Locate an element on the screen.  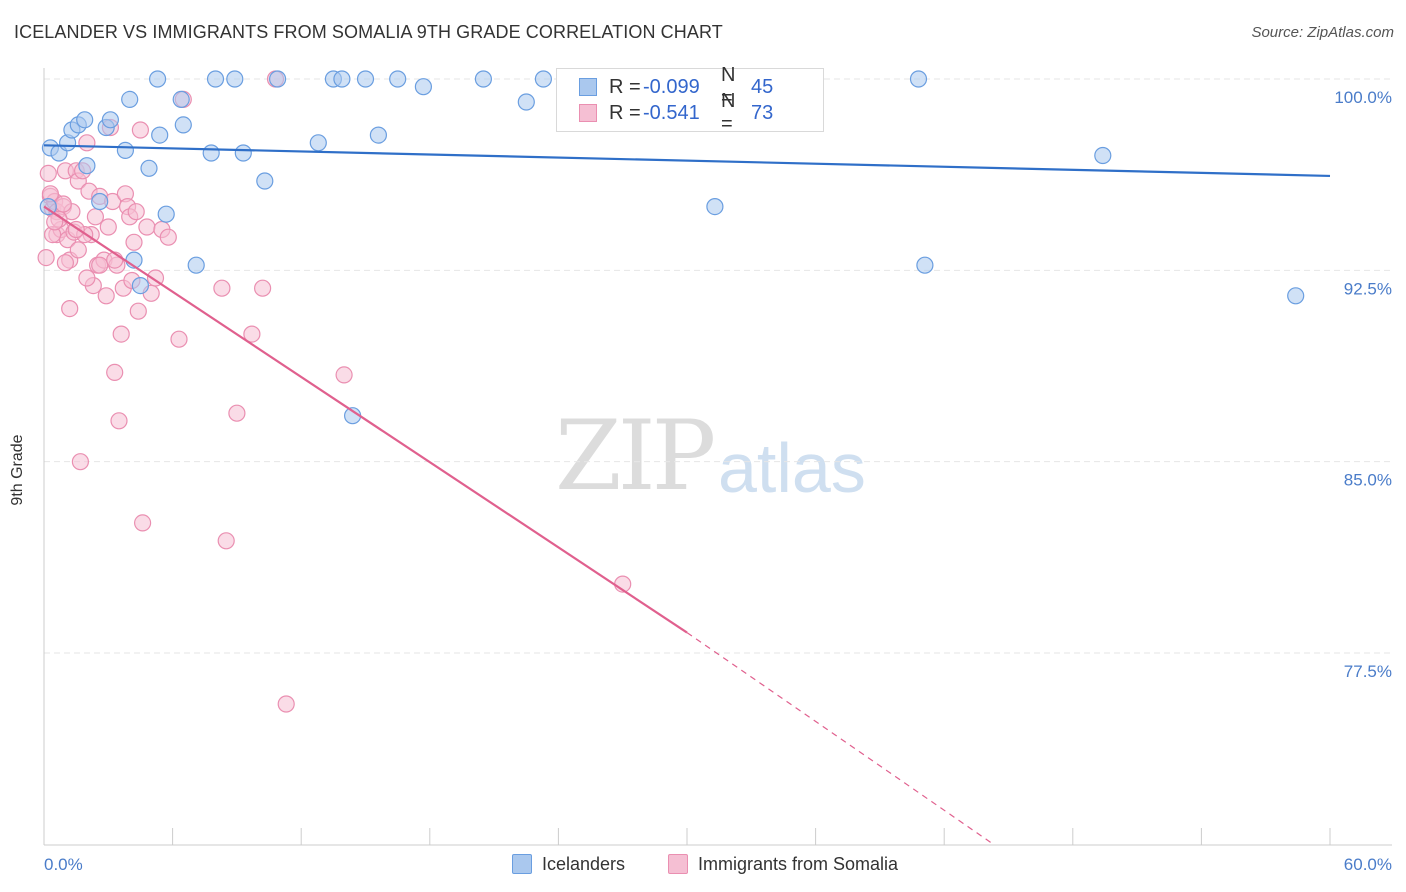
y-tick-label: 77.5% is located at coordinates (1368, 671).